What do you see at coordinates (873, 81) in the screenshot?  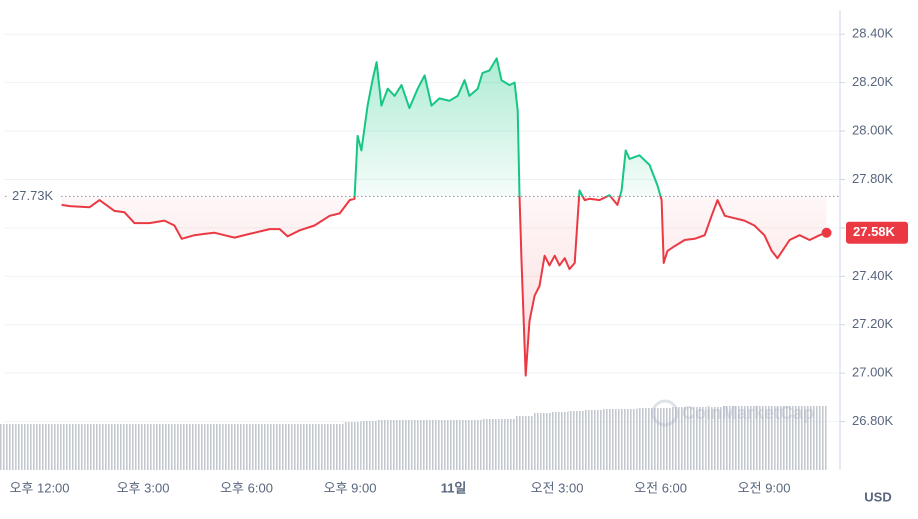 I see `y-tick-label: 28.20K` at bounding box center [873, 81].